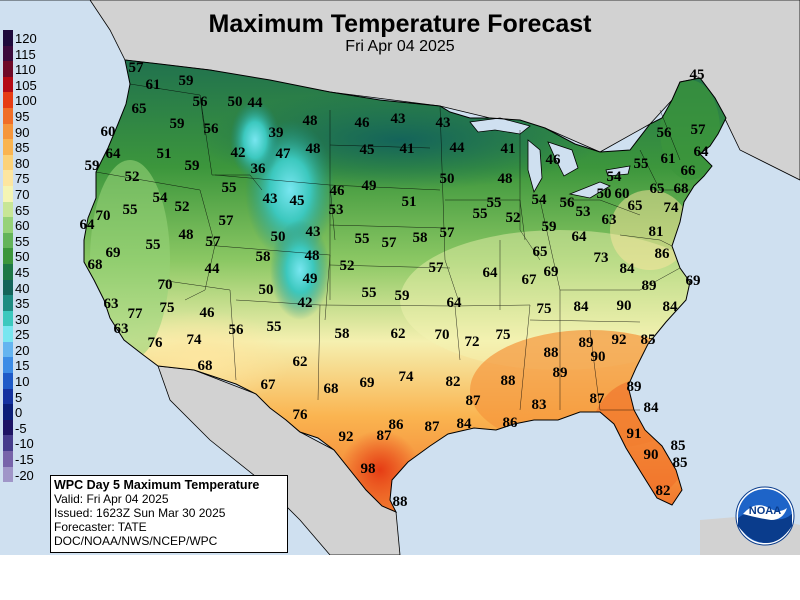 The height and width of the screenshot is (600, 800). What do you see at coordinates (259, 169) in the screenshot?
I see `temperature-label: 36` at bounding box center [259, 169].